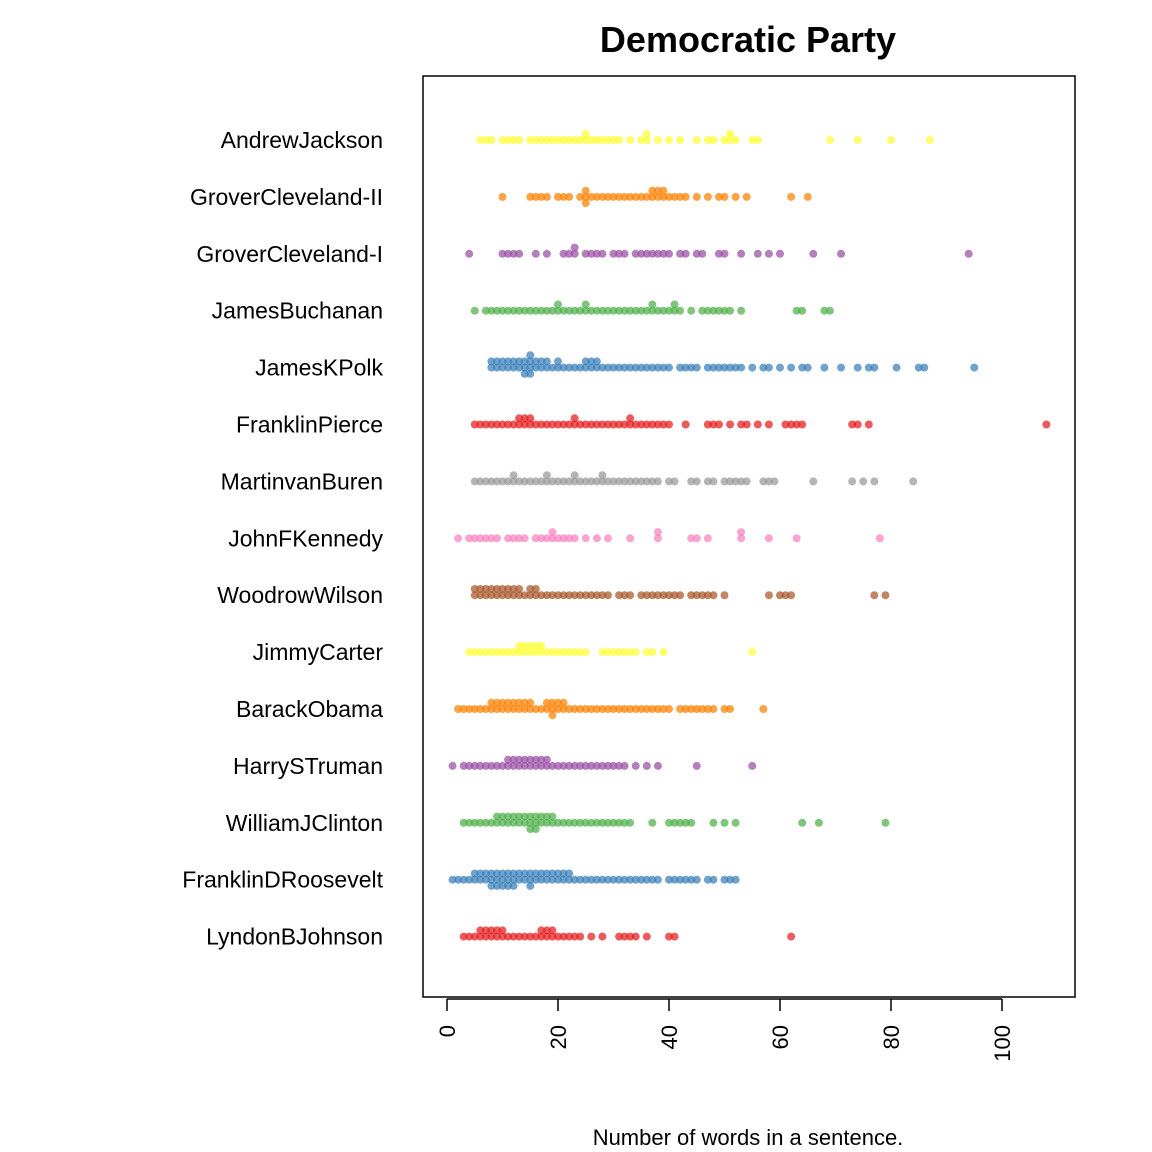 The height and width of the screenshot is (1152, 1152). Describe the element at coordinates (304, 823) in the screenshot. I see `category-label: WilliamJClinton` at that location.